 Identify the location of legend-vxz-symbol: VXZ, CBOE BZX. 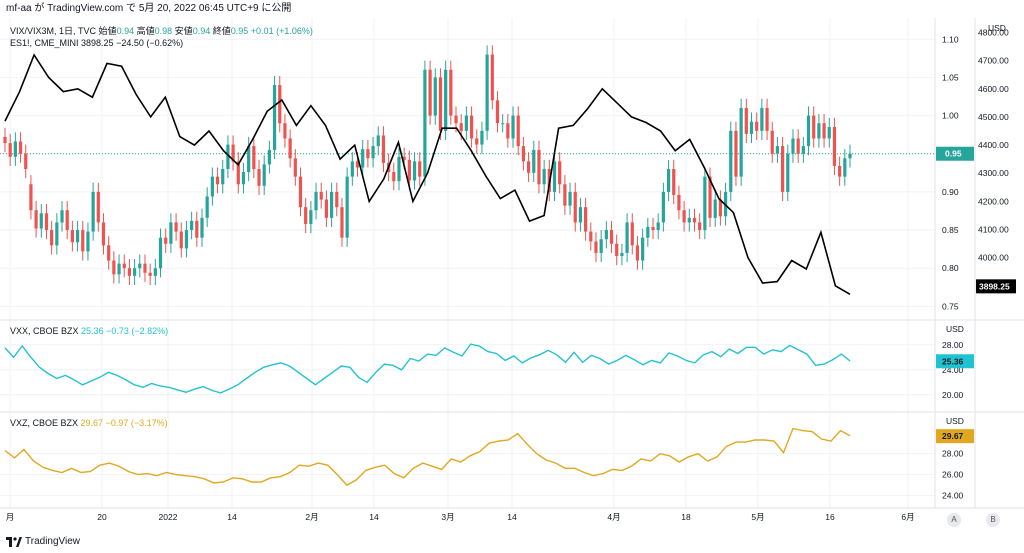
(44, 423).